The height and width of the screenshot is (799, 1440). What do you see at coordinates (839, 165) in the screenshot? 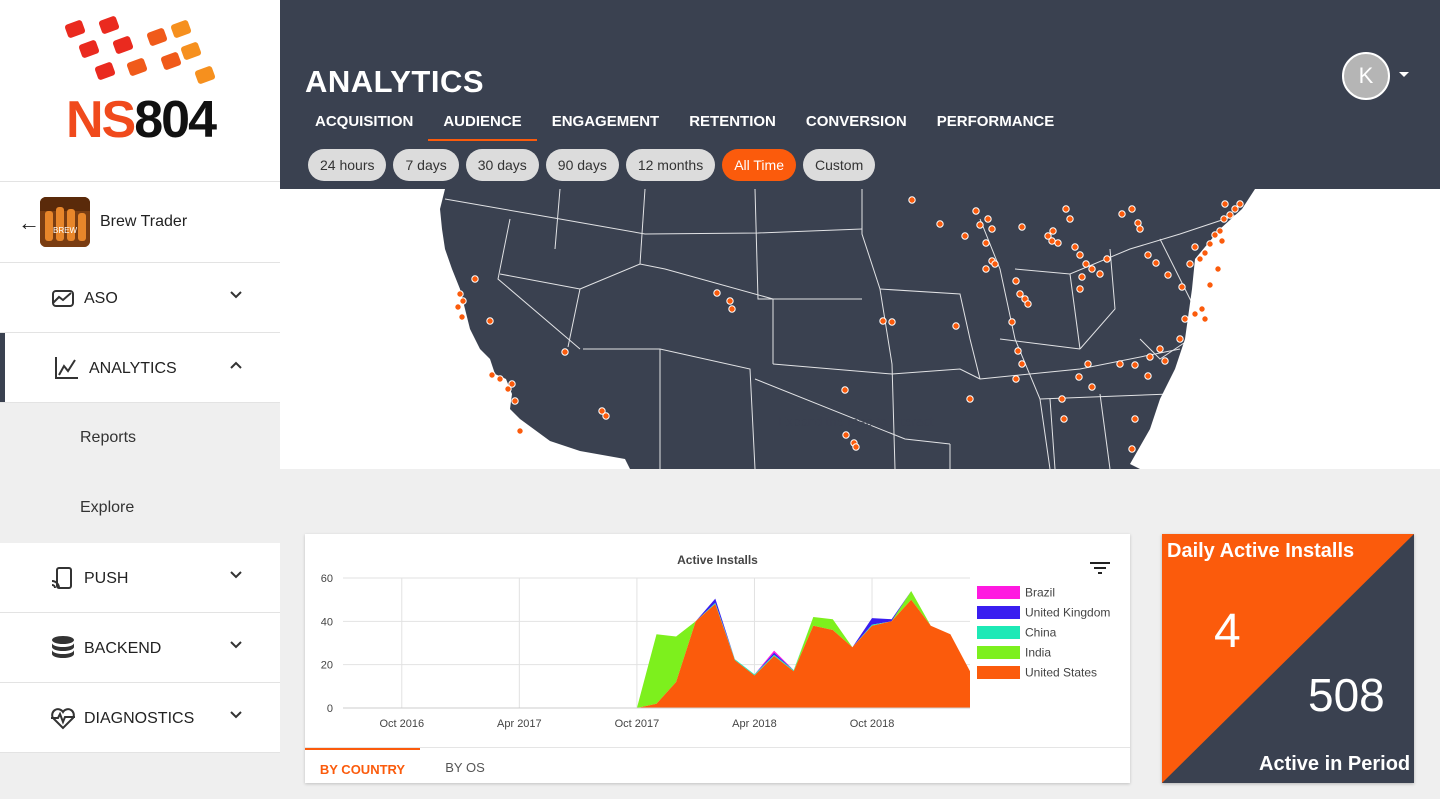
I see `range-custom: Custom` at bounding box center [839, 165].